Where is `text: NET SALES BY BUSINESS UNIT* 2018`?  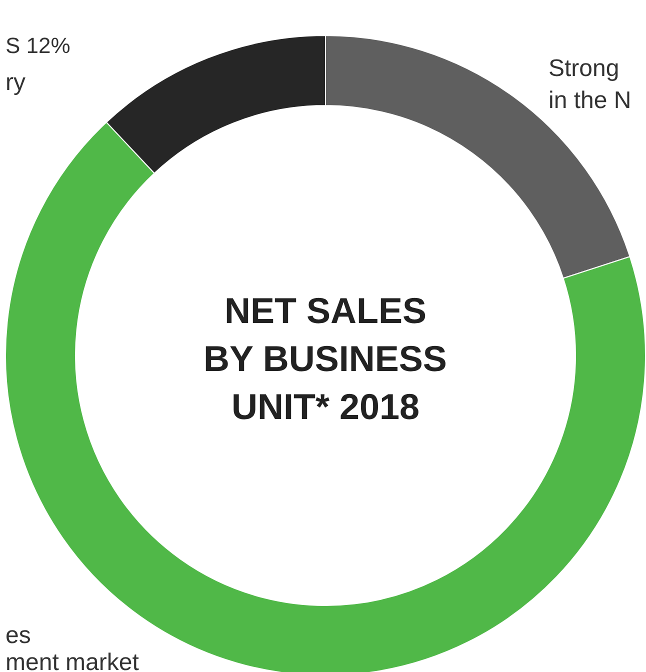
text: NET SALES BY BUSINESS UNIT* 2018 is located at coordinates (325, 358).